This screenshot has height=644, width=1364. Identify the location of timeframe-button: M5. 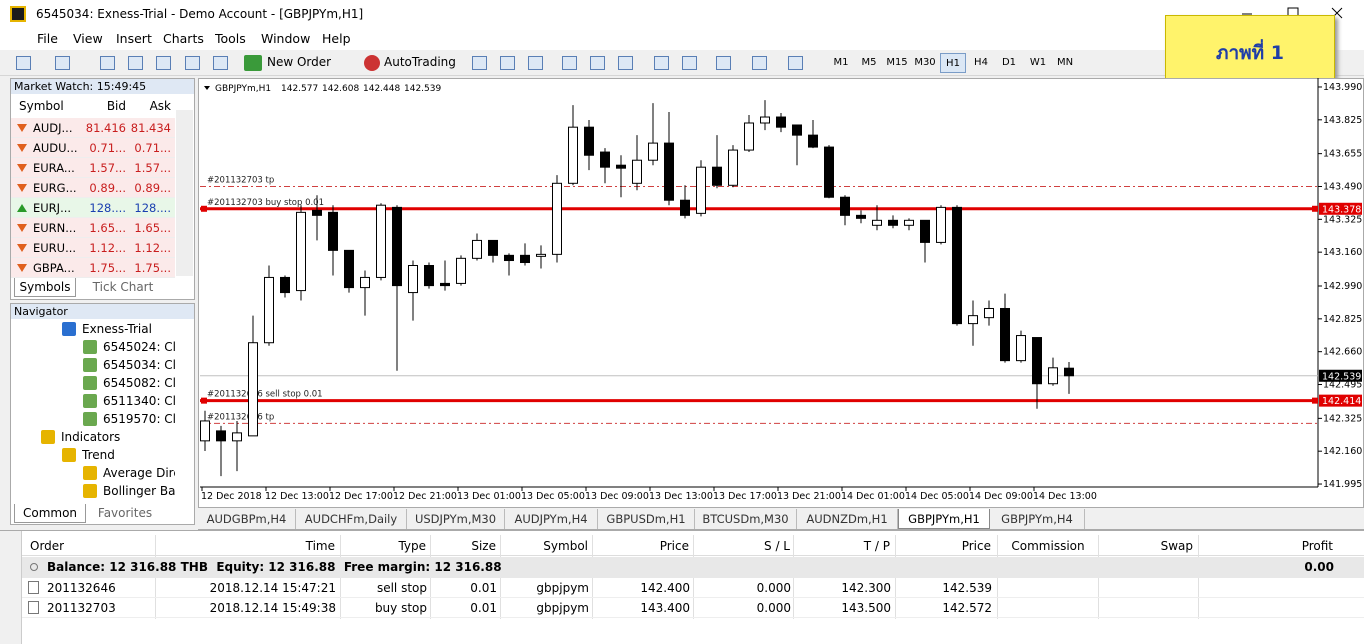
(869, 62).